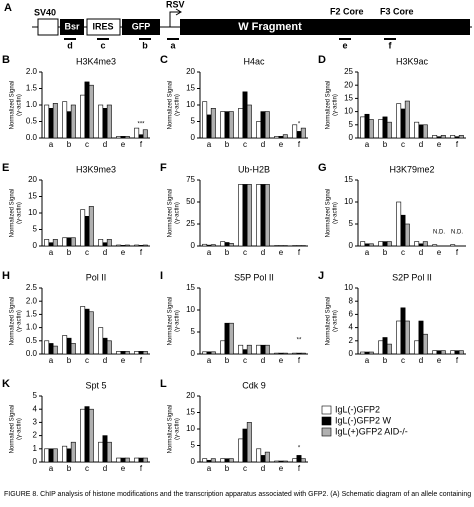 The width and height of the screenshot is (474, 507). Describe the element at coordinates (412, 277) in the screenshot. I see `panel-title: S2P Pol II` at that location.